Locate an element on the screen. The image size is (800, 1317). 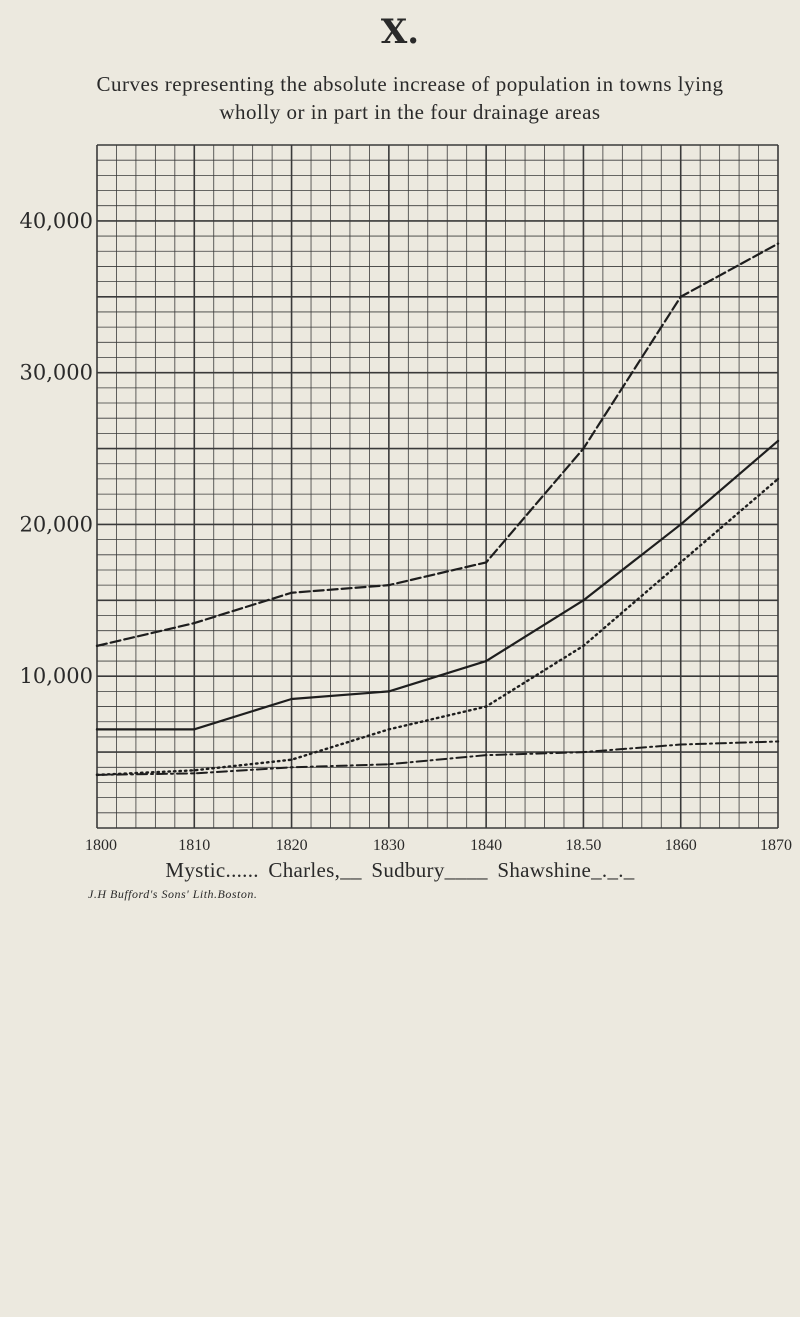
y-tick-label: 40,000 is located at coordinates (56, 221).